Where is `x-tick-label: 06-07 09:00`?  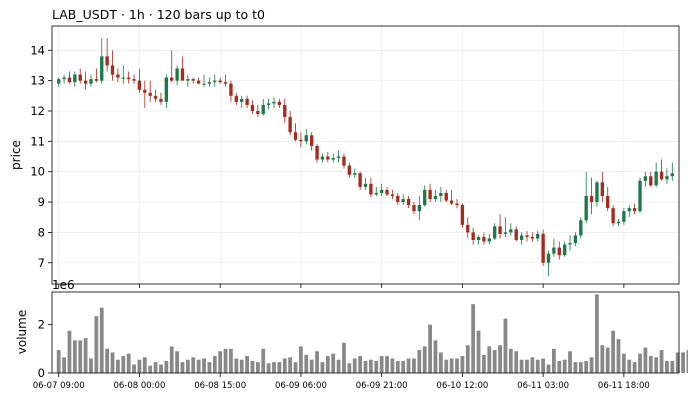 x-tick-label: 06-07 09:00 is located at coordinates (59, 386).